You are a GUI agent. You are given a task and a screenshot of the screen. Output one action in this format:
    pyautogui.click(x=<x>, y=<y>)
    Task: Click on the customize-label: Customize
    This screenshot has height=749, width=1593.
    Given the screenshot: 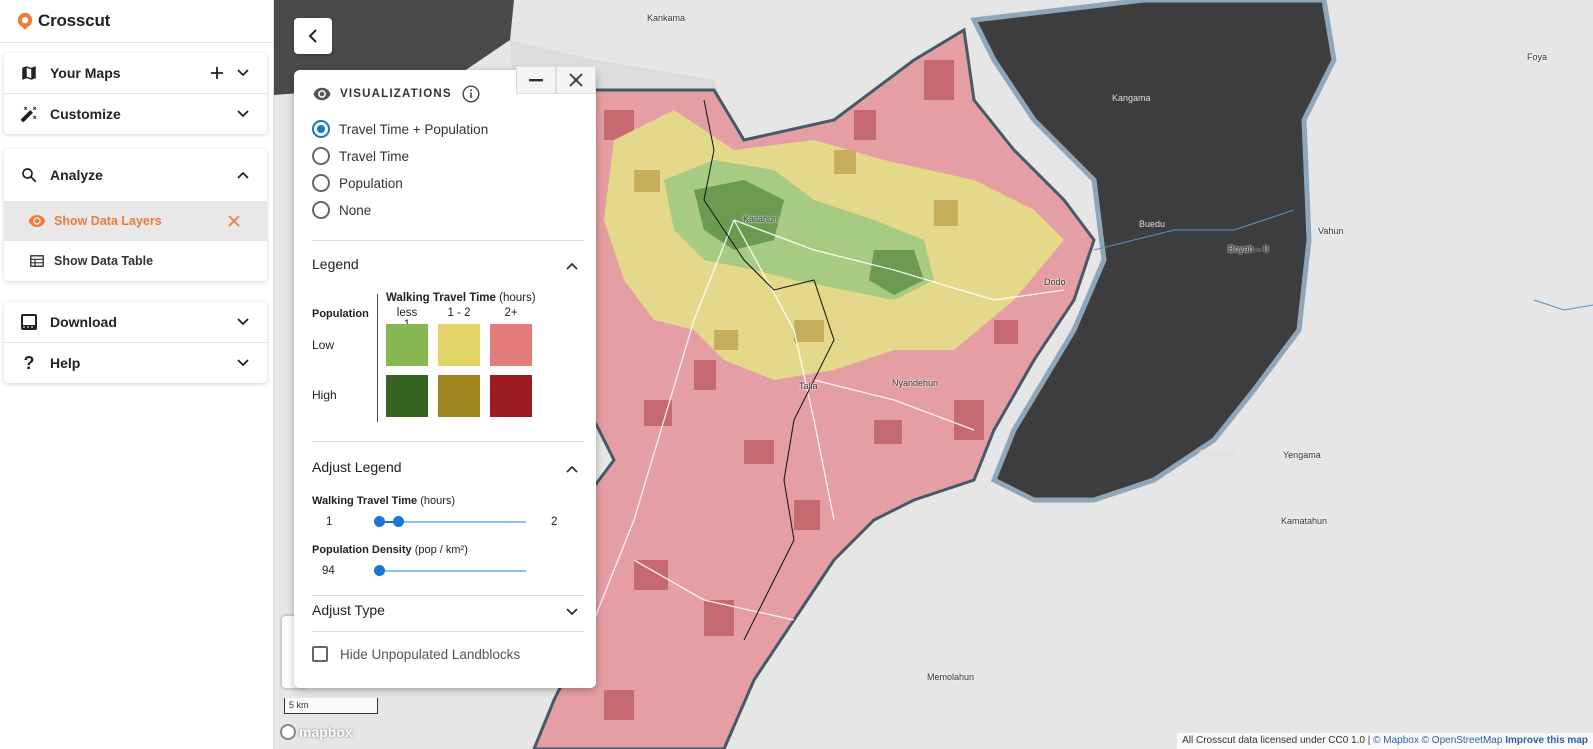 What is the action you would take?
    pyautogui.click(x=85, y=114)
    